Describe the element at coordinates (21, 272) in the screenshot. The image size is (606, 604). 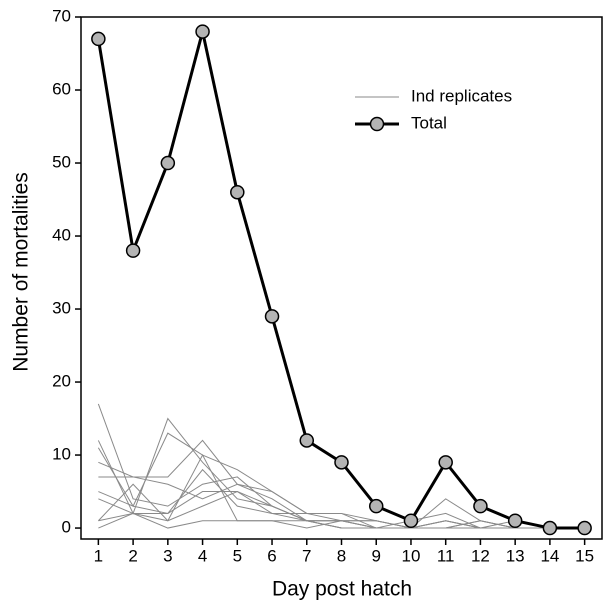
I see `y-axis-title: Number of mortalities` at that location.